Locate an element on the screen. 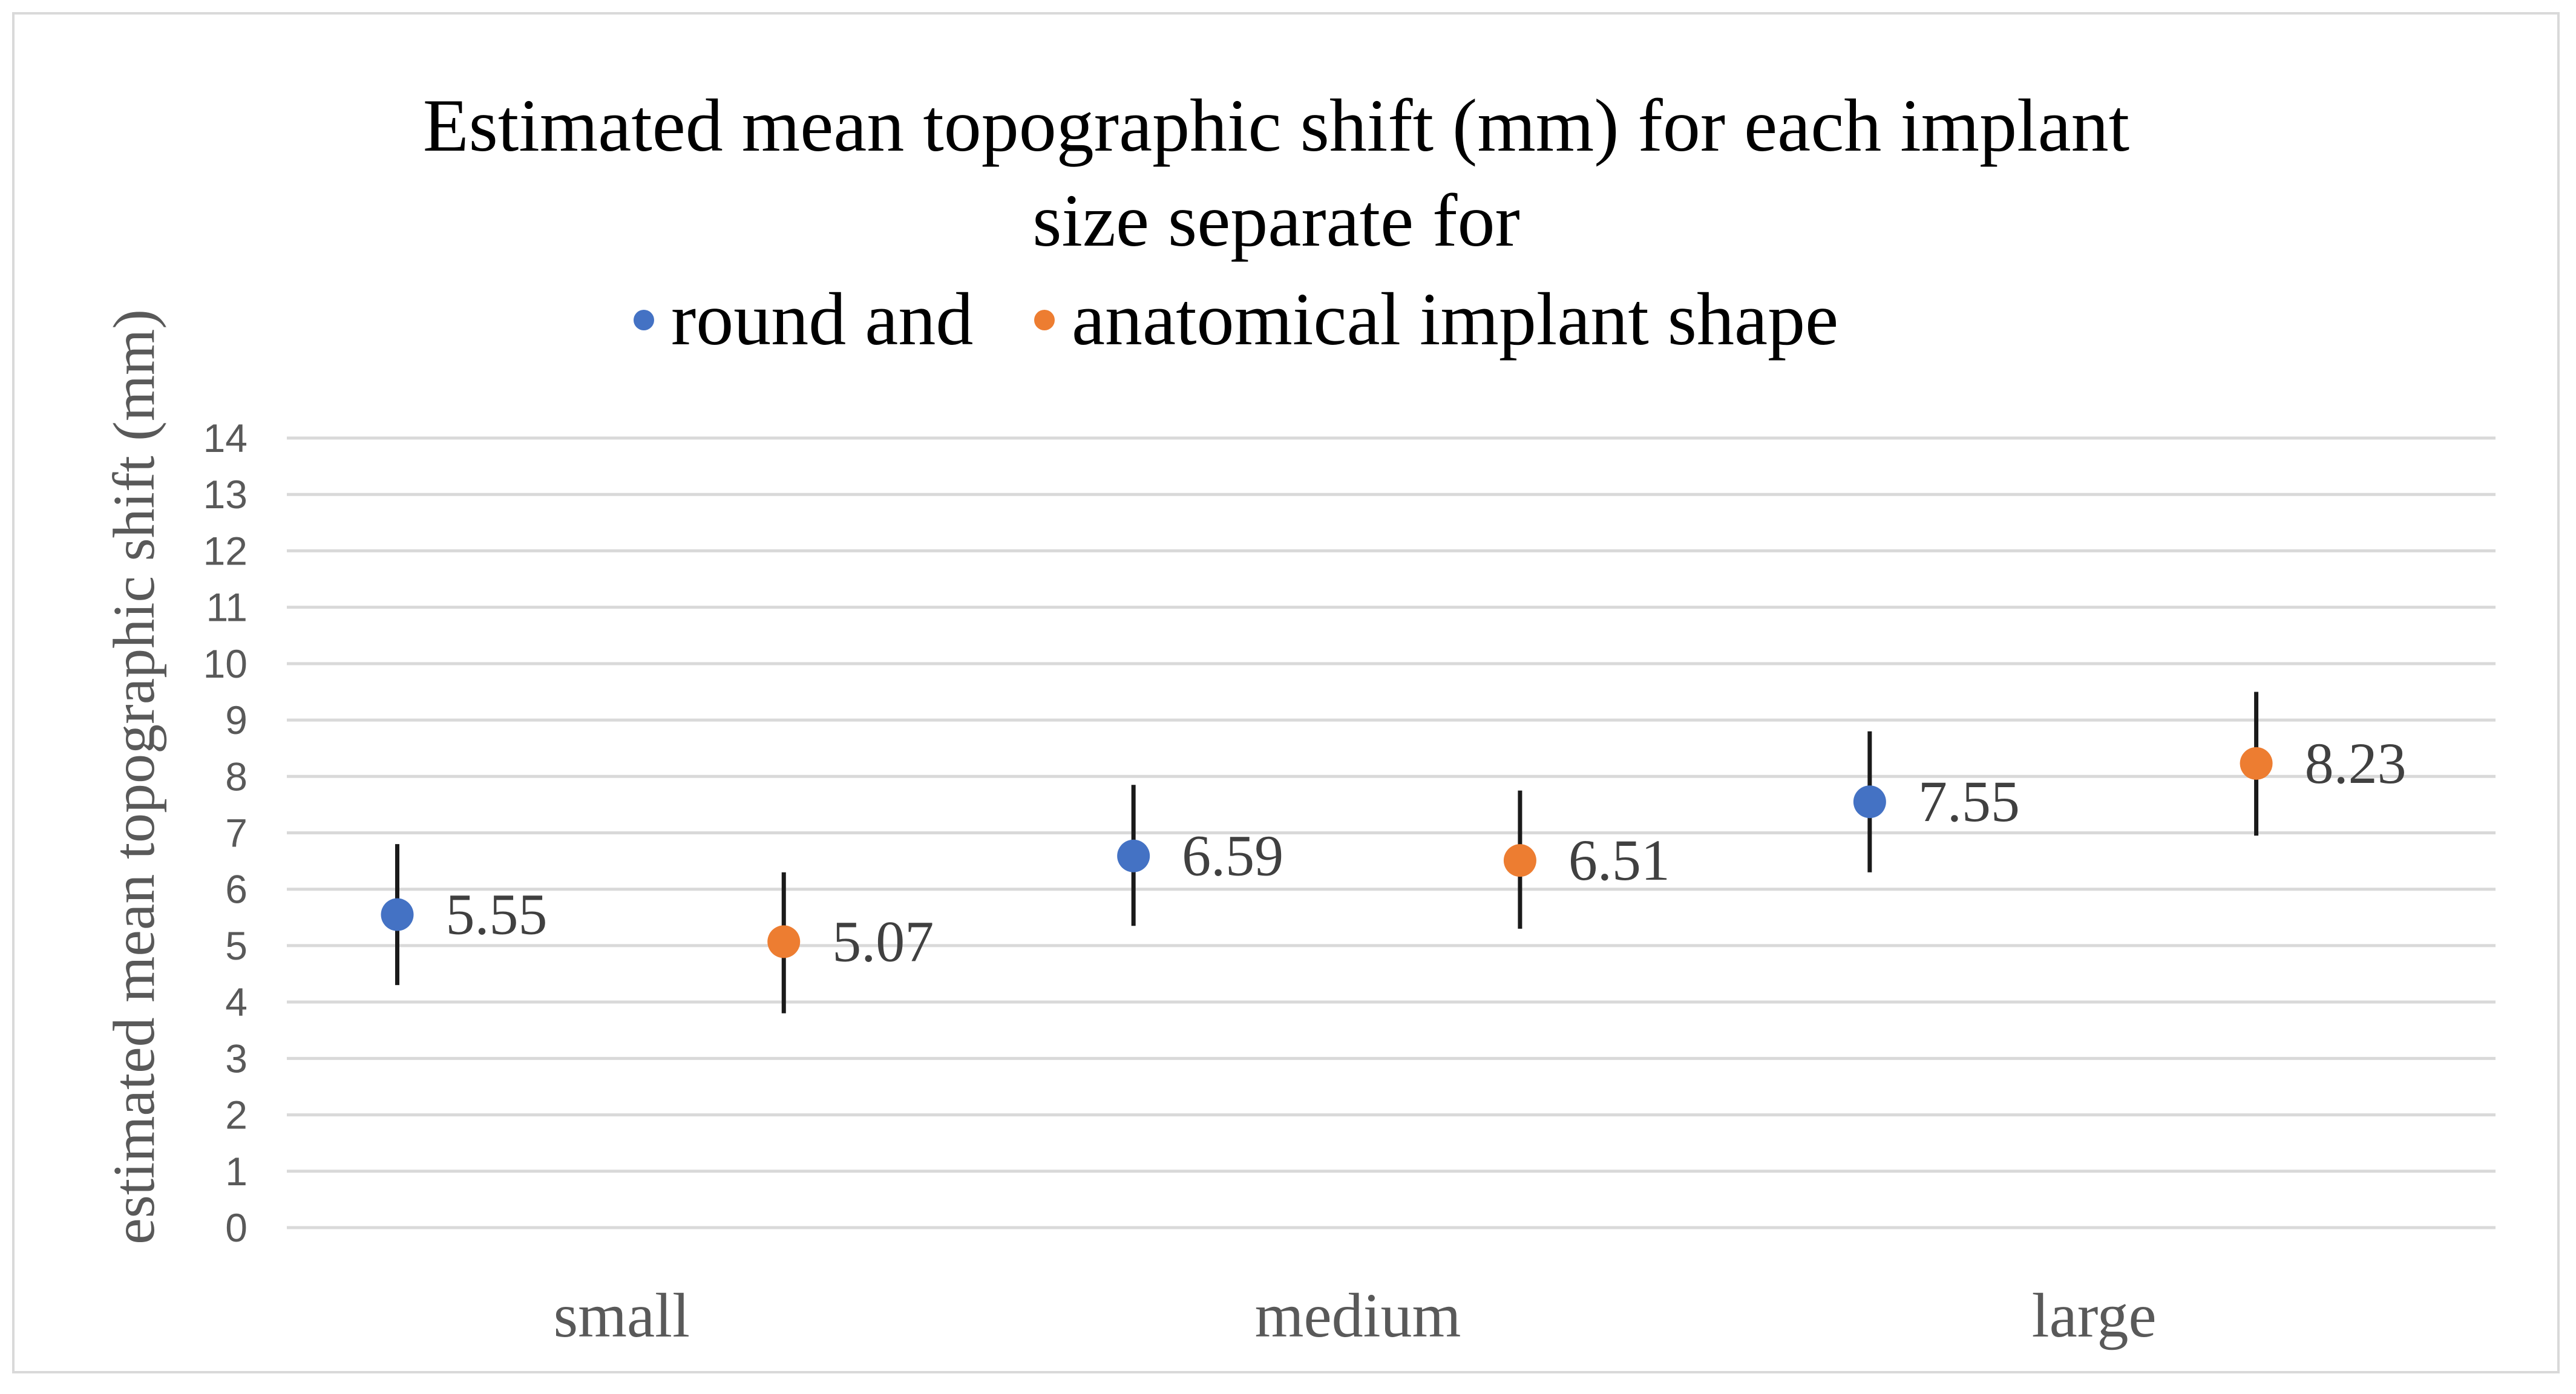 The height and width of the screenshot is (1394, 2576). legend-dot-anatomical is located at coordinates (1044, 320).